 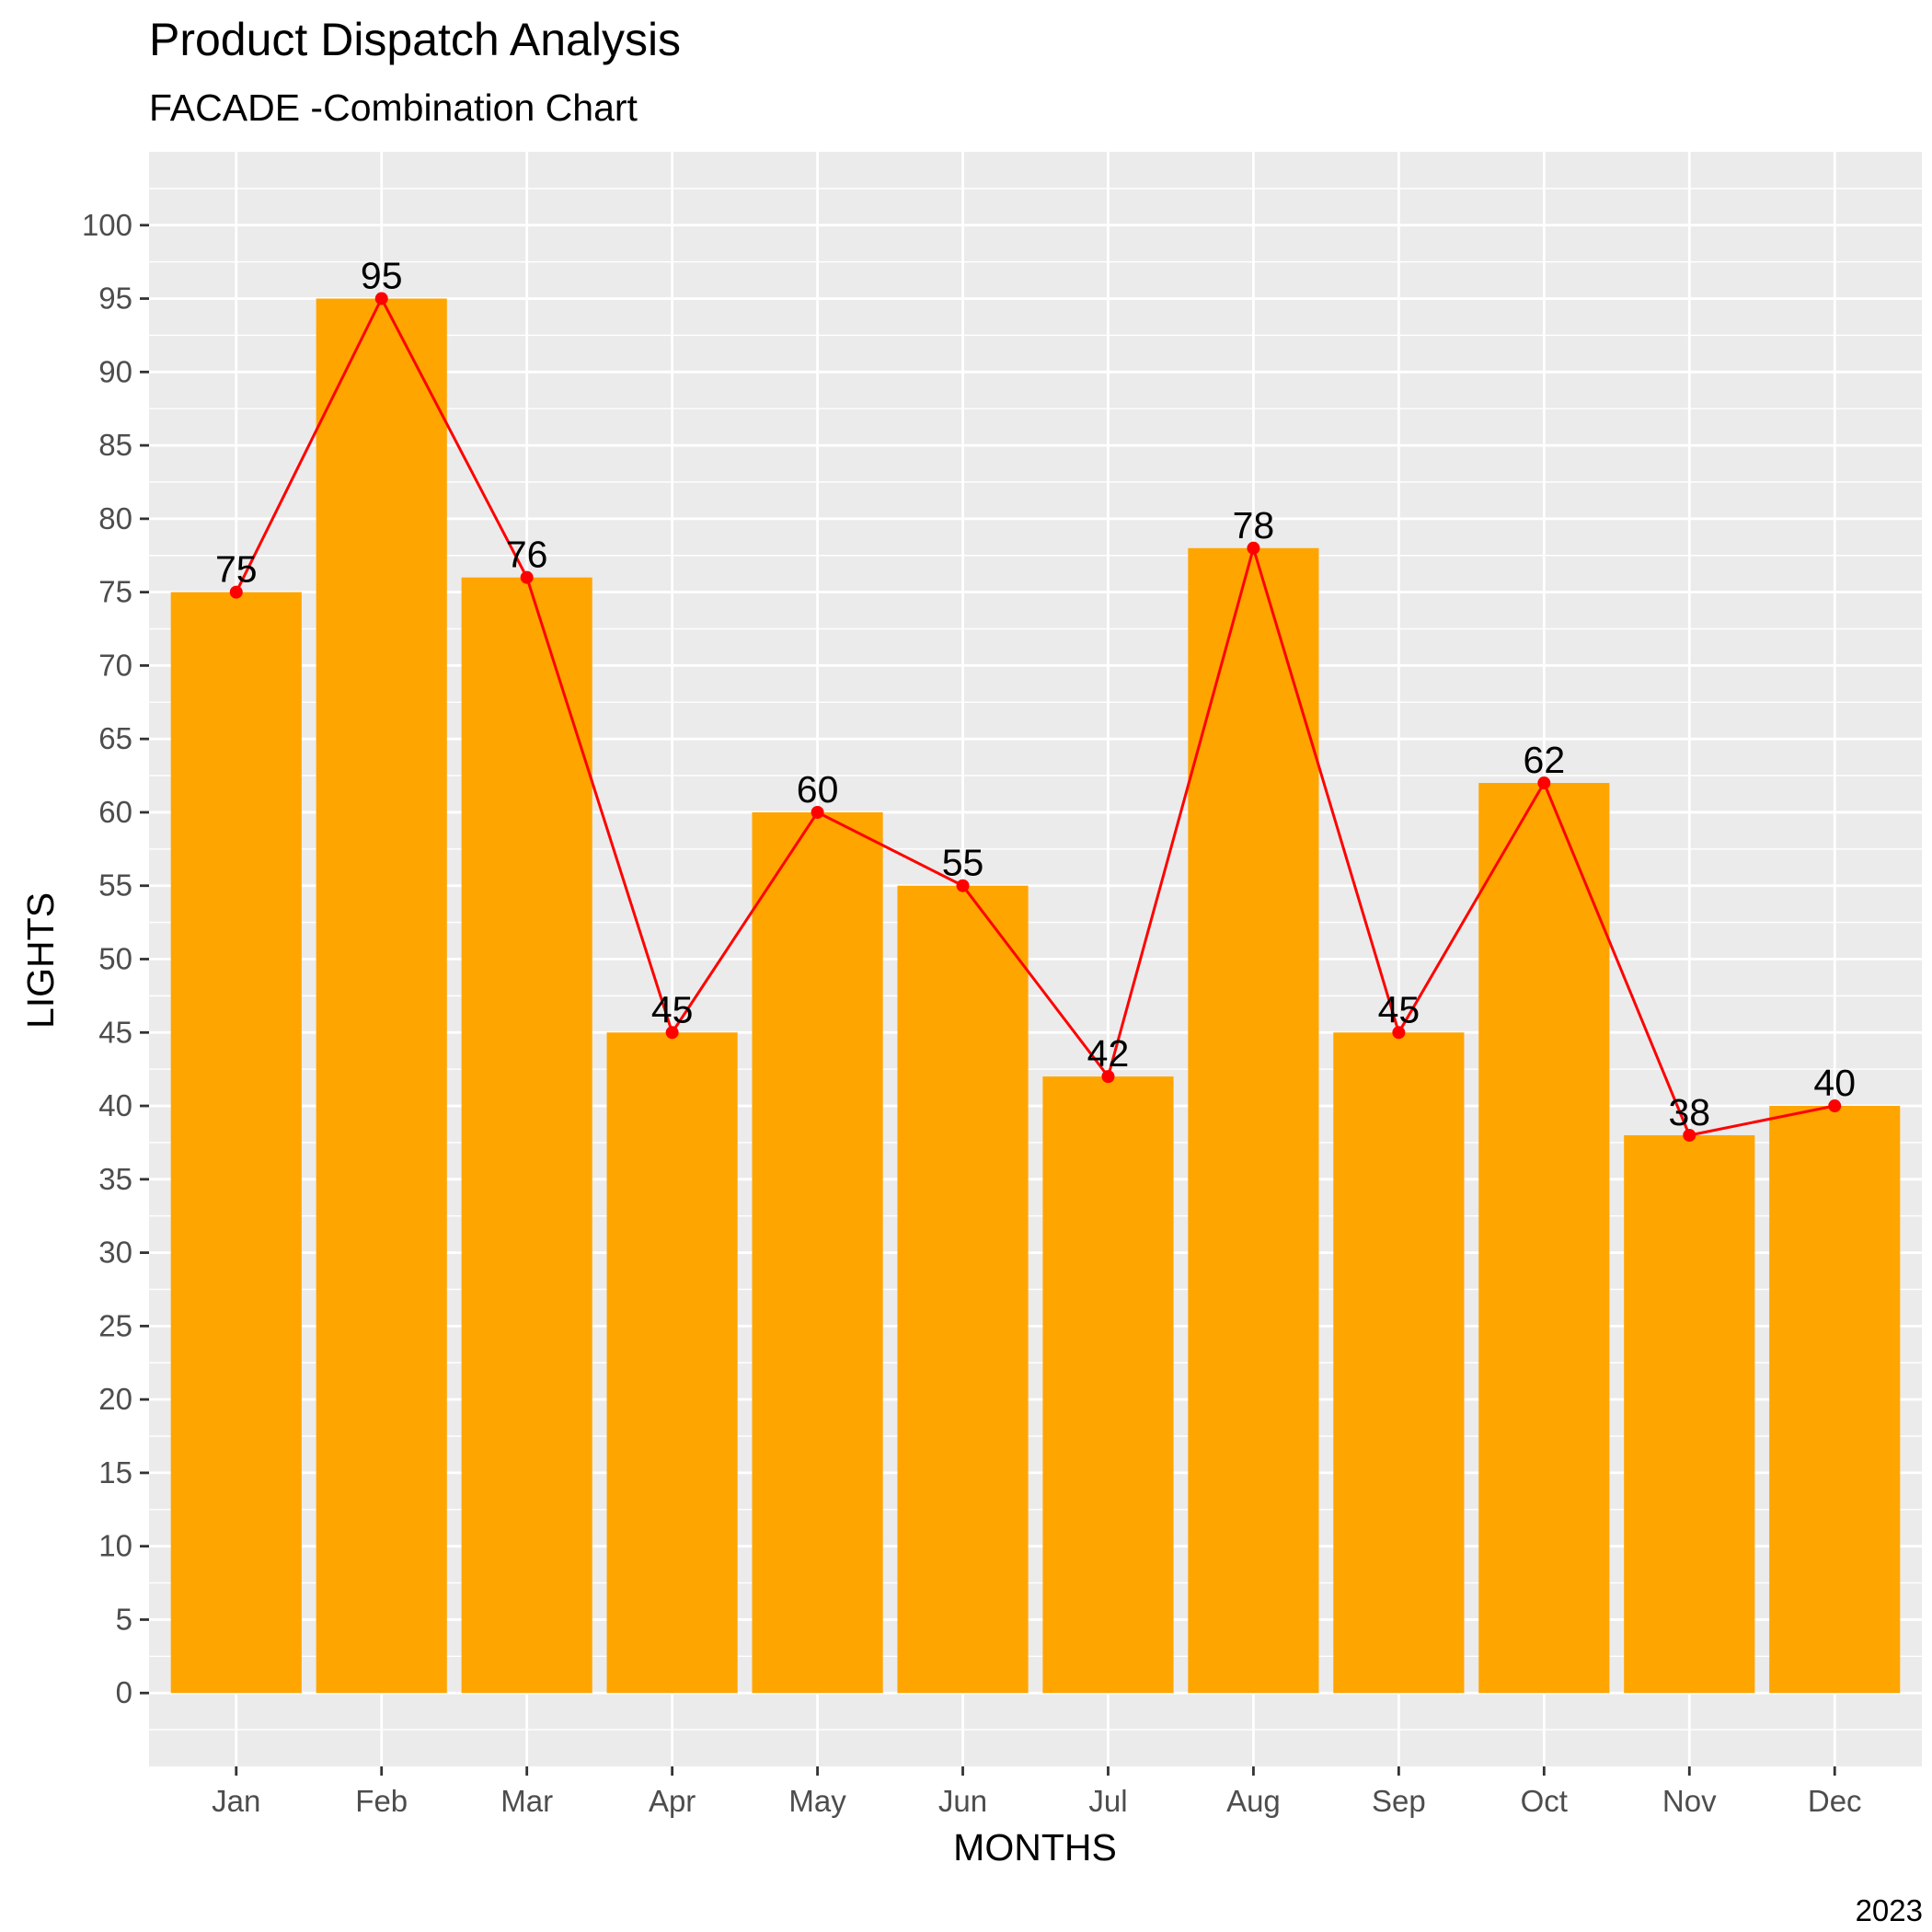 What do you see at coordinates (115, 738) in the screenshot?
I see `y-tick-label: 65` at bounding box center [115, 738].